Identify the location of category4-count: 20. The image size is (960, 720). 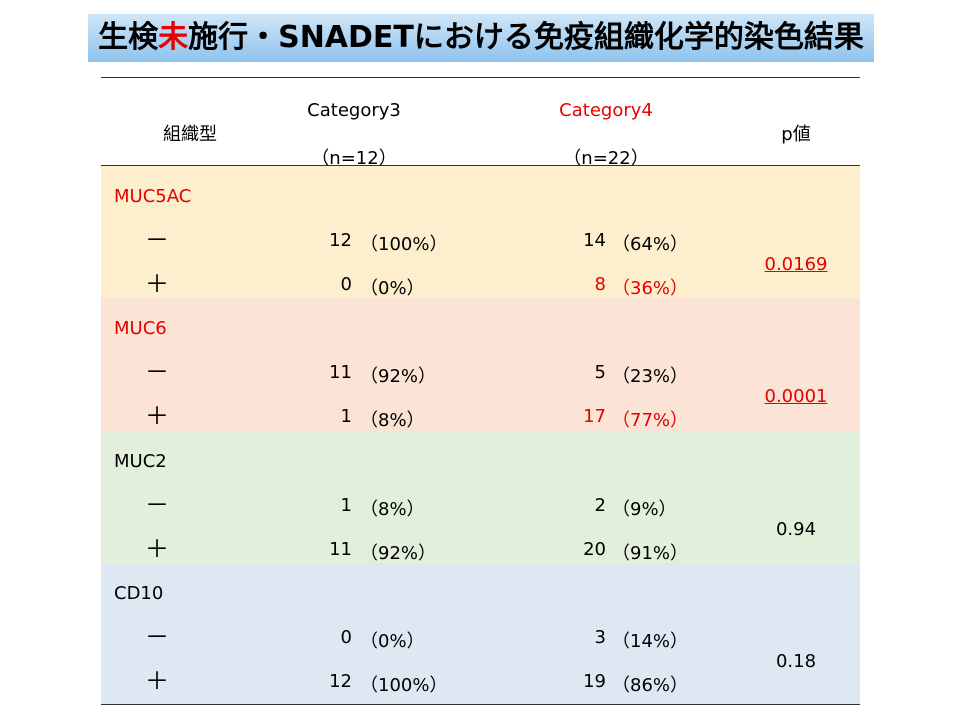
(594, 549).